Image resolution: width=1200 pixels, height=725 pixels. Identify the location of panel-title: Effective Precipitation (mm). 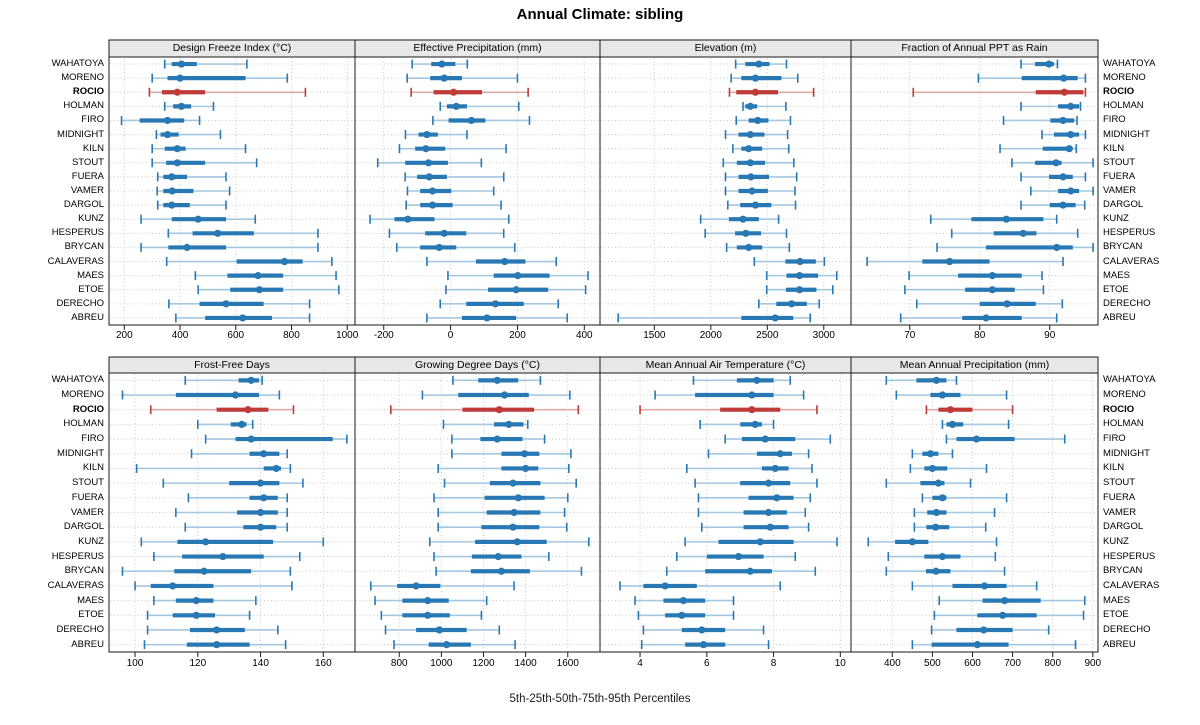
(477, 48).